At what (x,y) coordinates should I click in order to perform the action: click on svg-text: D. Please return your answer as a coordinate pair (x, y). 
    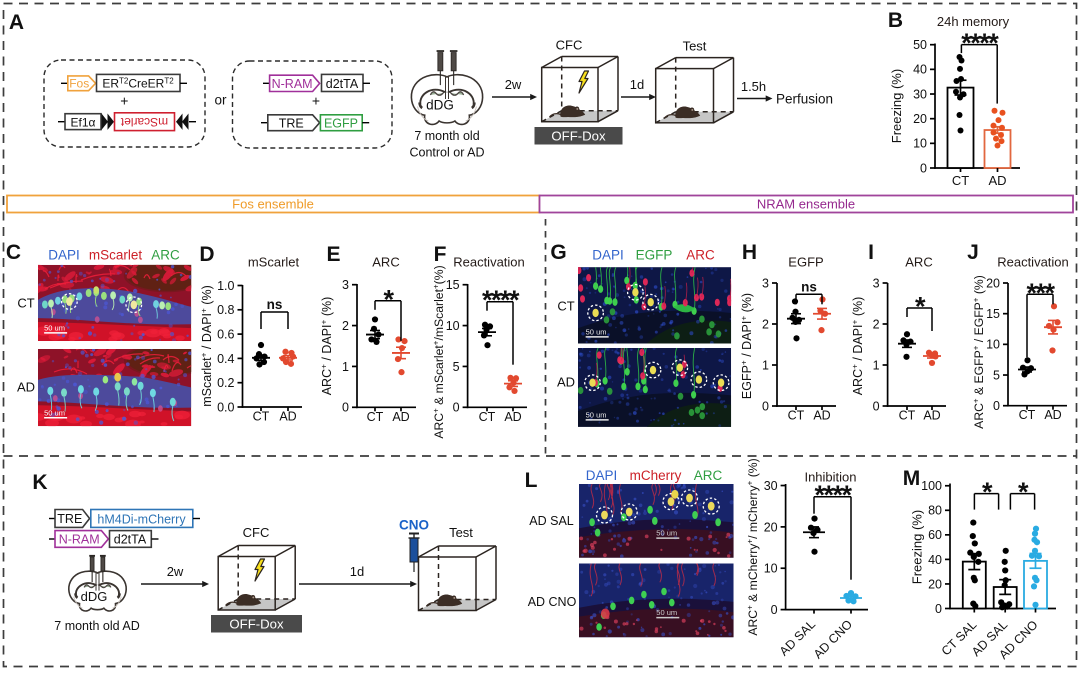
    Looking at the image, I should click on (206, 254).